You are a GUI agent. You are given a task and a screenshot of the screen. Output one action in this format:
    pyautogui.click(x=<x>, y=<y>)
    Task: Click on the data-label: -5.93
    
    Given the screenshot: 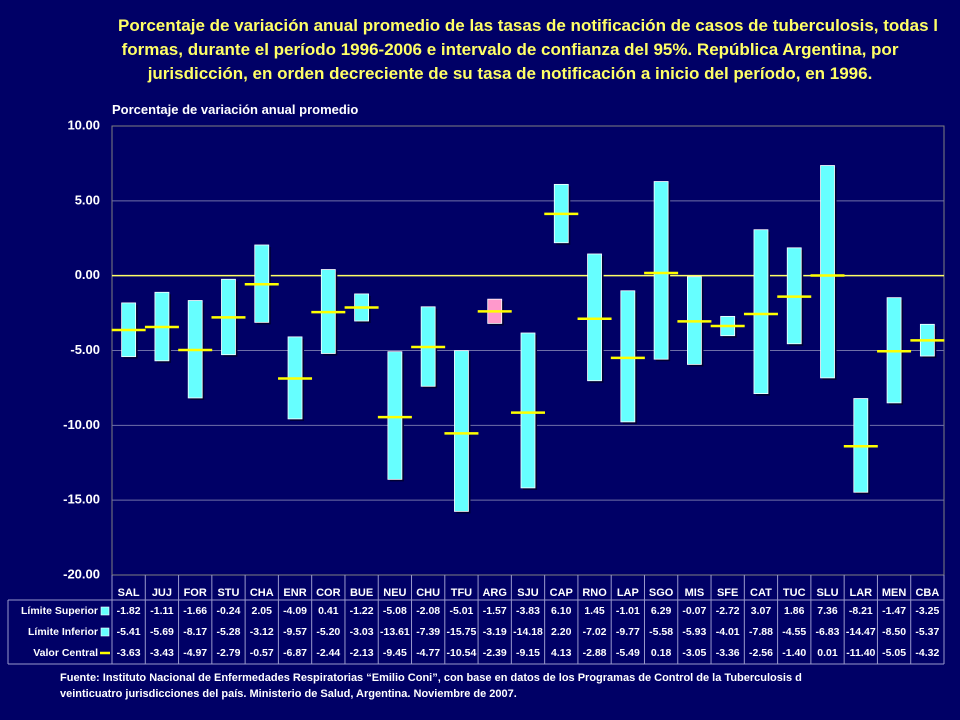 What is the action you would take?
    pyautogui.click(x=694, y=632)
    